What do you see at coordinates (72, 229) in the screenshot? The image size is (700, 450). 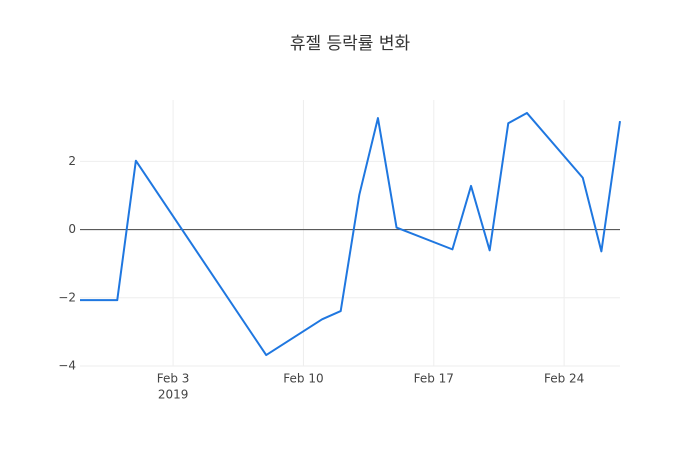 I see `y-tick-label: 0` at bounding box center [72, 229].